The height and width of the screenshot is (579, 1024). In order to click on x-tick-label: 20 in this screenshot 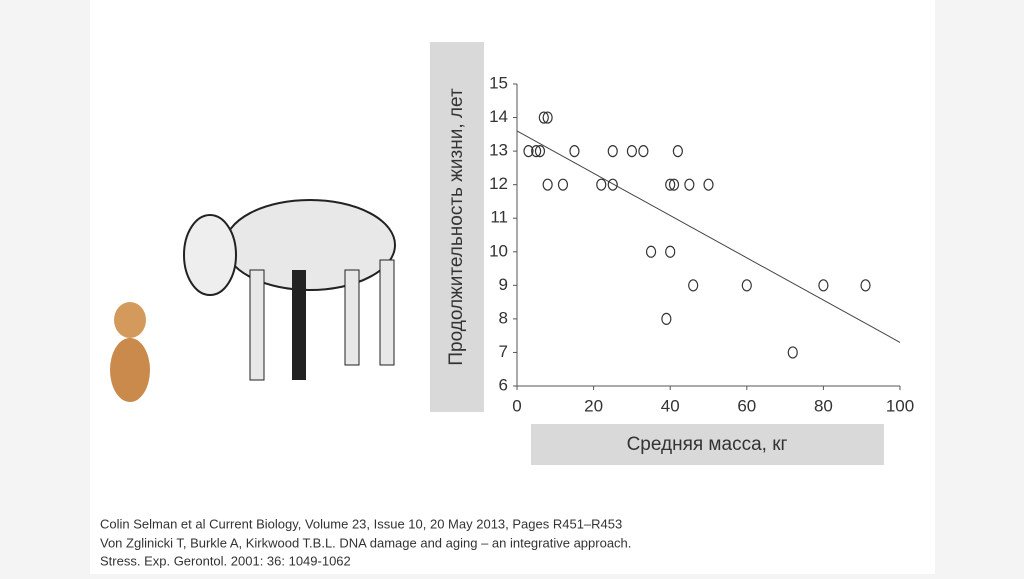, I will do `click(593, 405)`.